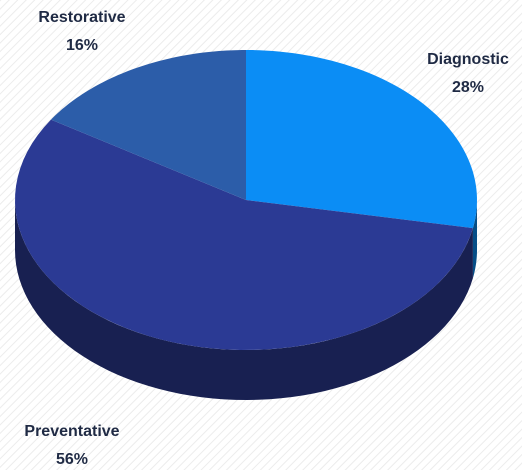 The width and height of the screenshot is (522, 470). I want to click on slice-value-label: 28%, so click(468, 87).